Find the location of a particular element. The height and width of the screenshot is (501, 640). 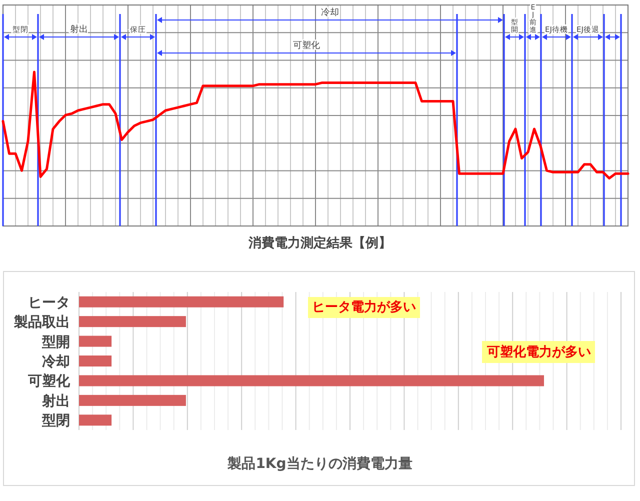

text: 製品1Kg当たりの消費電力量 is located at coordinates (319, 464).